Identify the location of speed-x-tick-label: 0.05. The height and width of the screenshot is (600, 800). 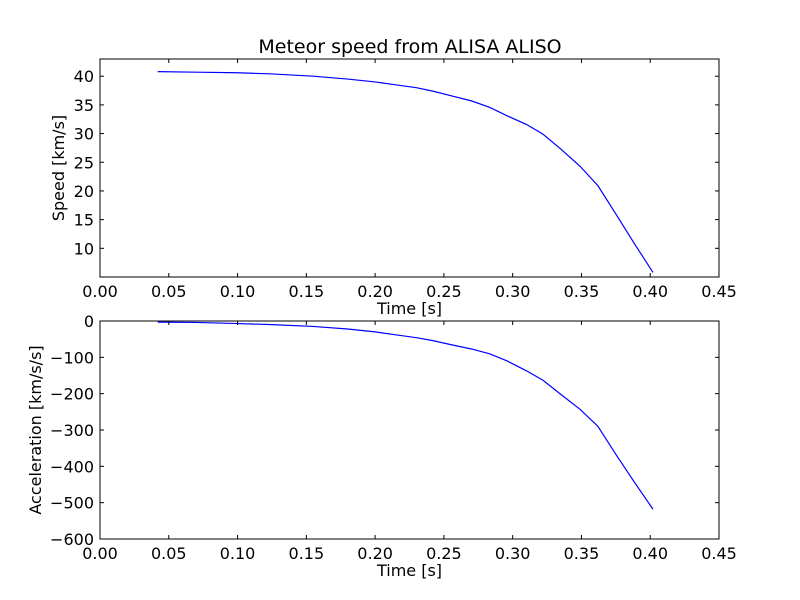
(169, 291).